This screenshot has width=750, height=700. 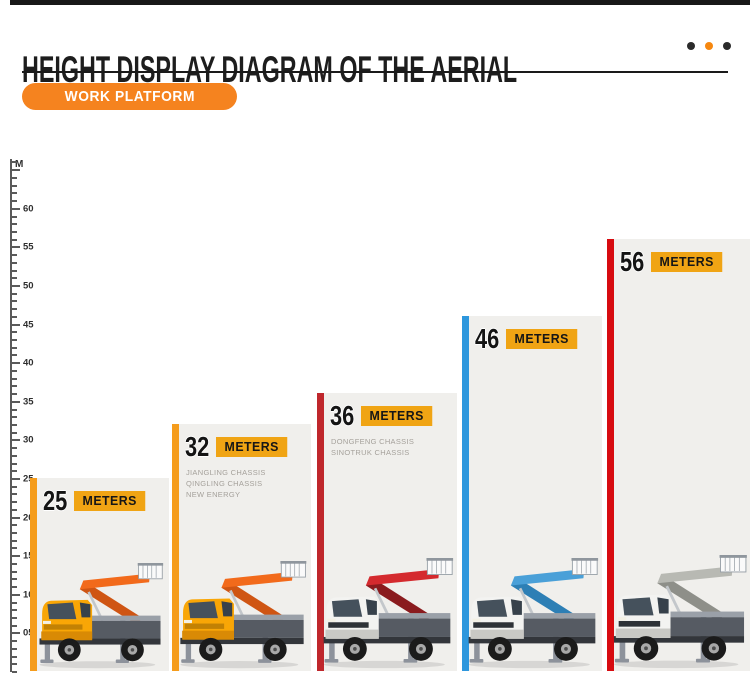 I want to click on ruler-tick-label: 35, so click(x=28, y=402).